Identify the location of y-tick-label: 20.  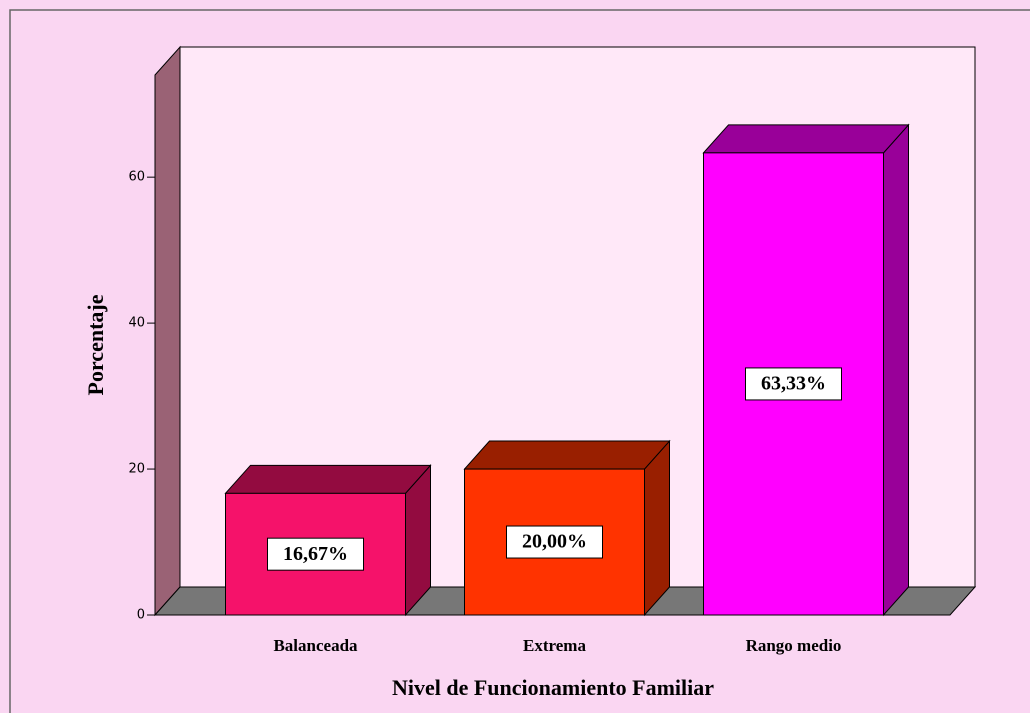
(136, 469).